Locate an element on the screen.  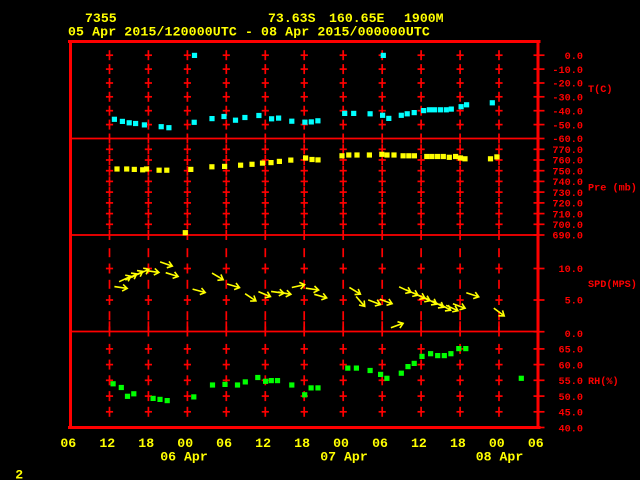
svg-text: SPD(MPS) is located at coordinates (612, 285).